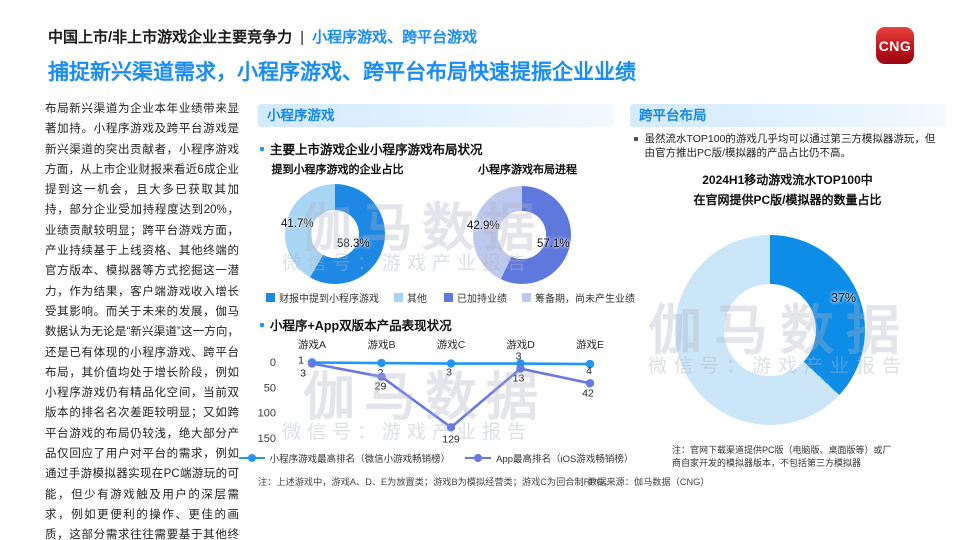 Image resolution: width=960 pixels, height=540 pixels. I want to click on legend-item: 其他, so click(410, 297).